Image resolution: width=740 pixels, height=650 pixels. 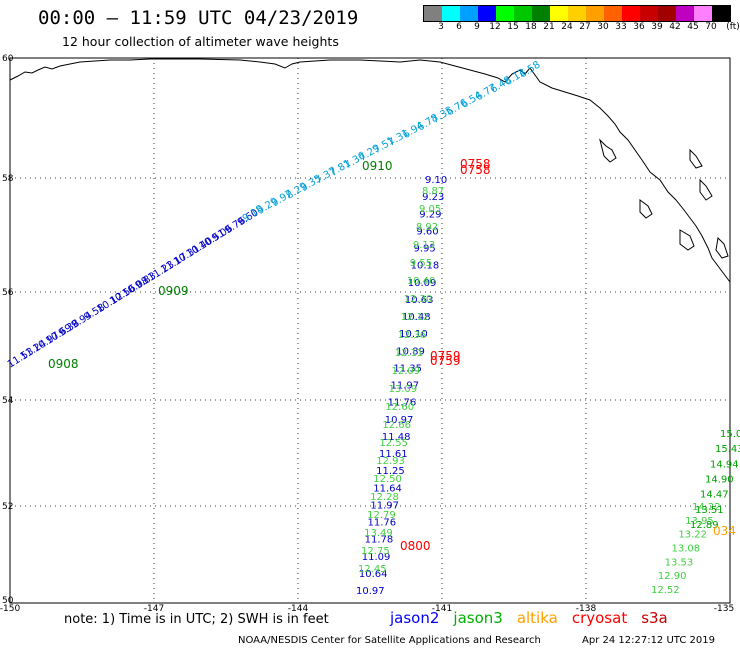 I want to click on wave-label-jason2-desc: 11.64, so click(x=387, y=488).